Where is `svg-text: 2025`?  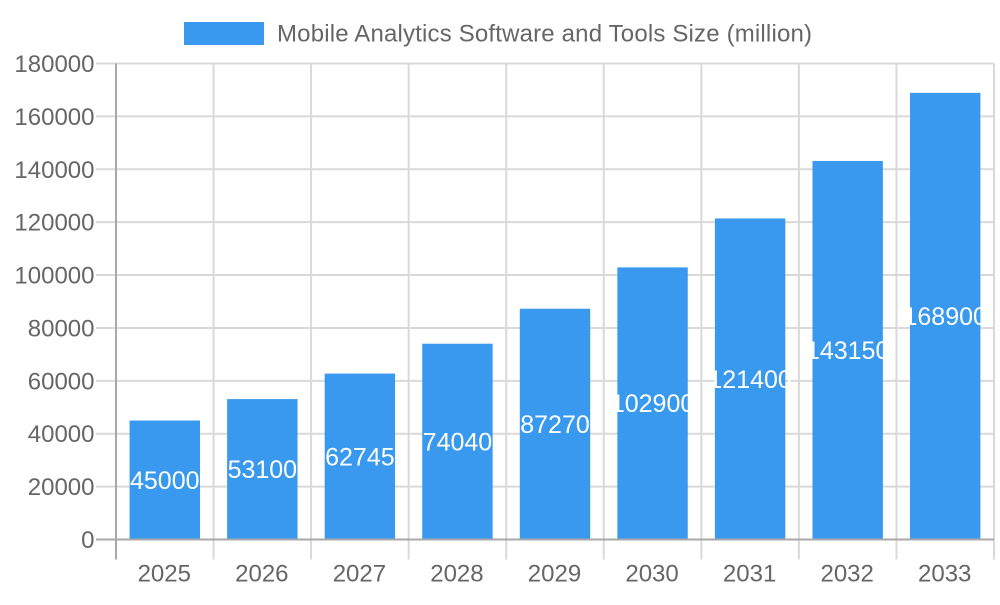
svg-text: 2025 is located at coordinates (164, 574).